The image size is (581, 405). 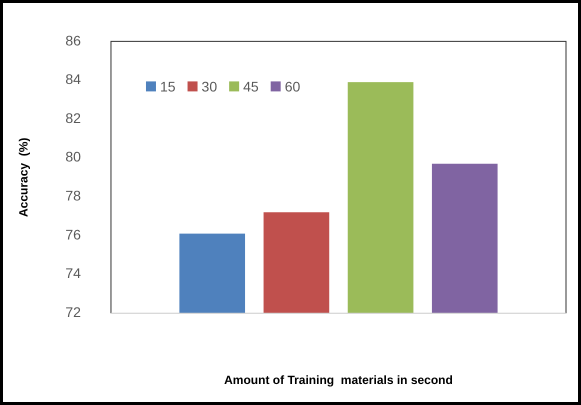 I want to click on x-axis-title: Amount of Training materials in second, so click(x=338, y=380).